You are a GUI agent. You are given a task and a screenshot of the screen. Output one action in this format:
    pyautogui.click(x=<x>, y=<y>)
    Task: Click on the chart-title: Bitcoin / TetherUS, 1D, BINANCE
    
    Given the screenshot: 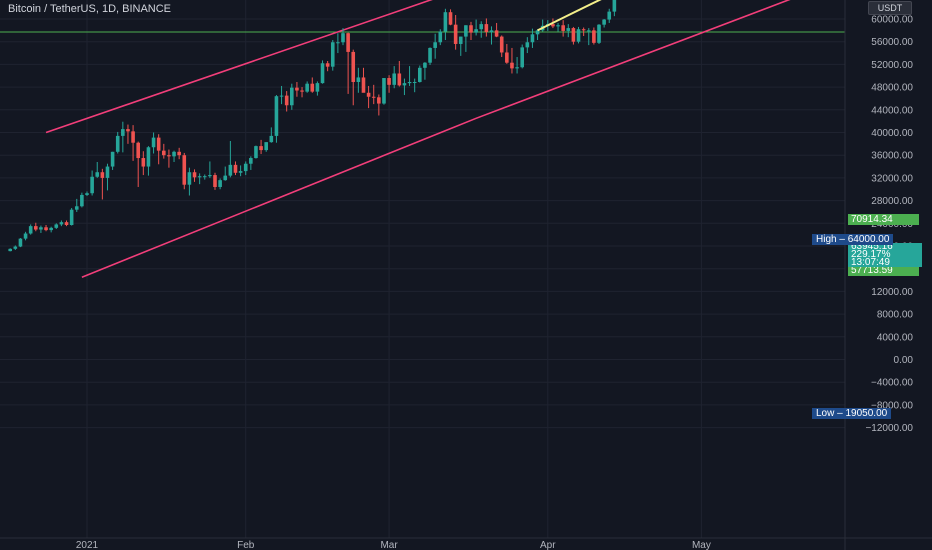 What is the action you would take?
    pyautogui.click(x=90, y=9)
    